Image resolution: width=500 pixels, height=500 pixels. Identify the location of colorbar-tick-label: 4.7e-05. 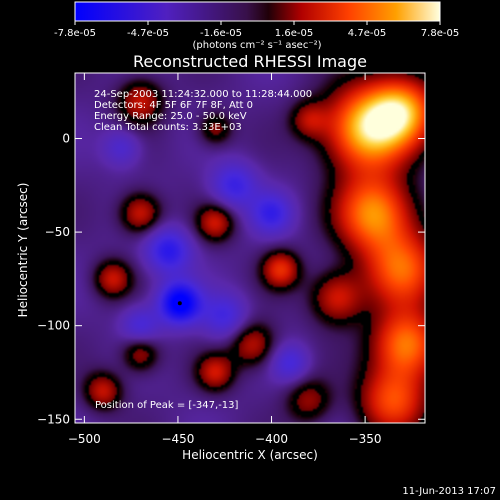
(367, 33).